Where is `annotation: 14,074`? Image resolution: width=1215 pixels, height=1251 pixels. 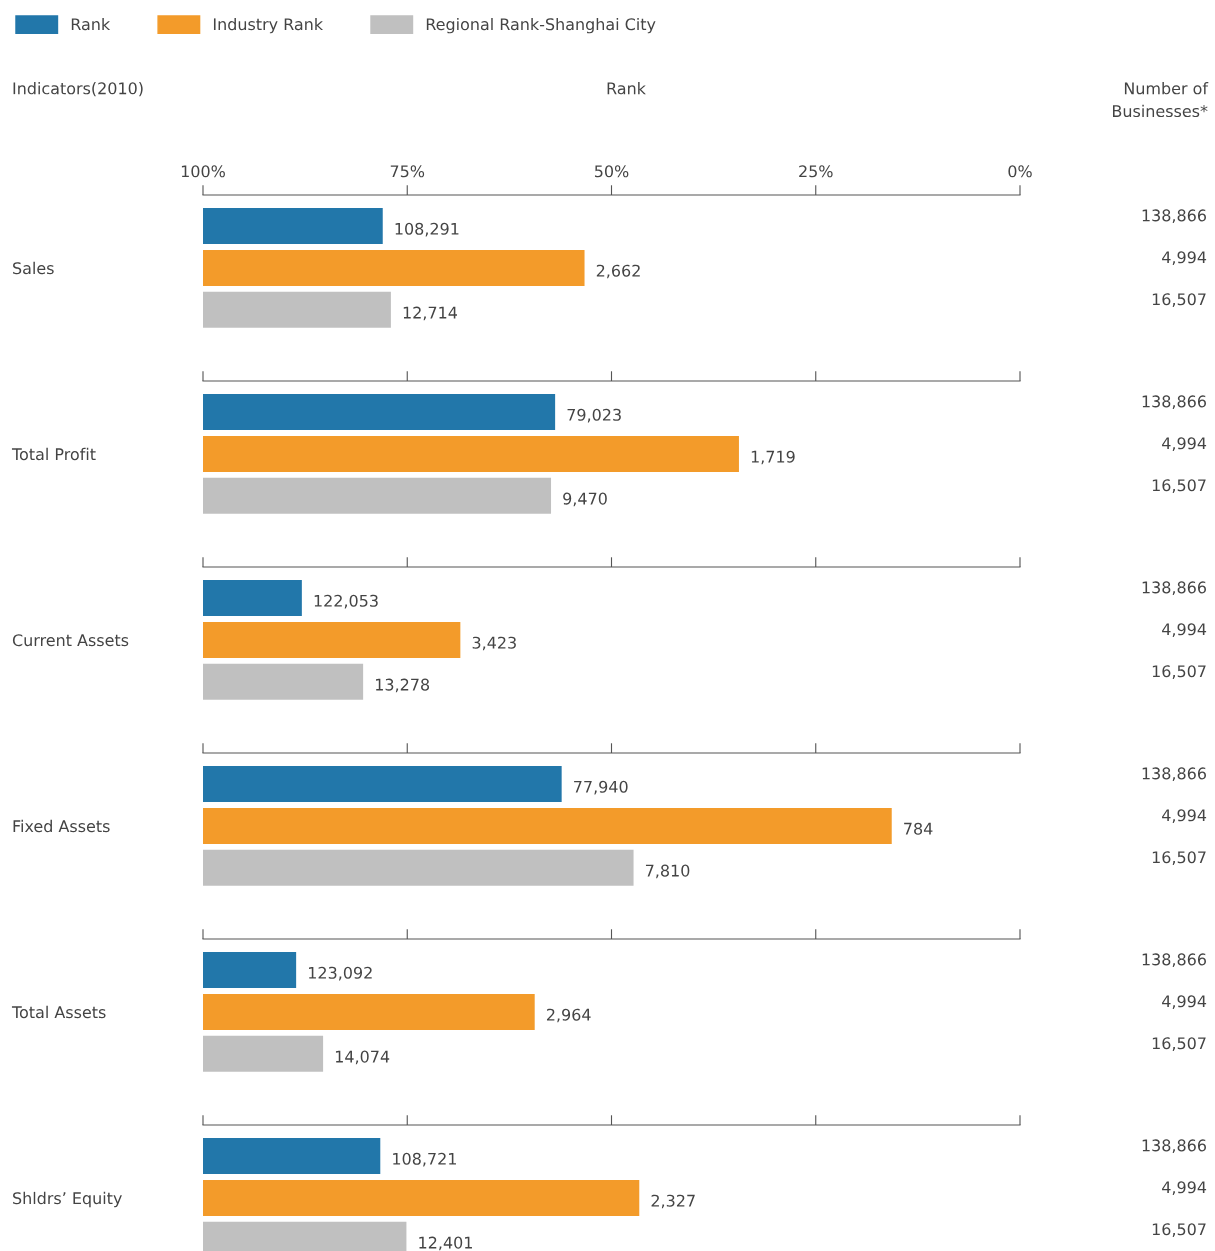 annotation: 14,074 is located at coordinates (362, 1057).